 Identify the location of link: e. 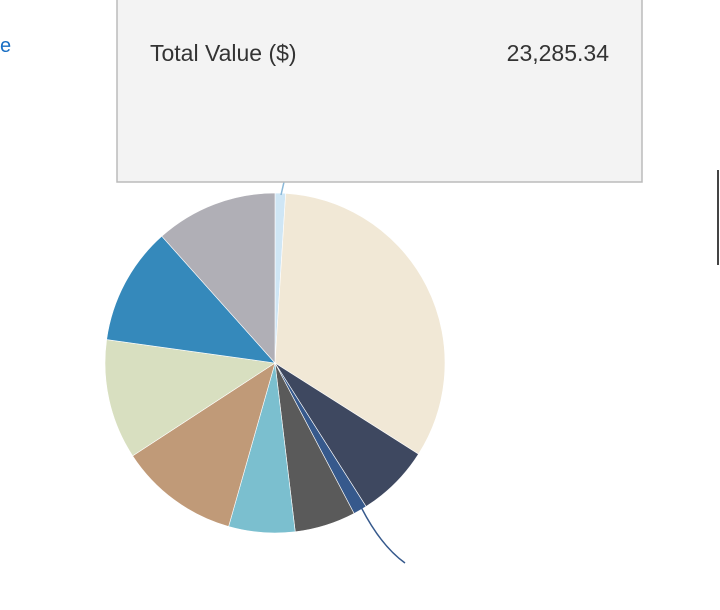
(5, 46).